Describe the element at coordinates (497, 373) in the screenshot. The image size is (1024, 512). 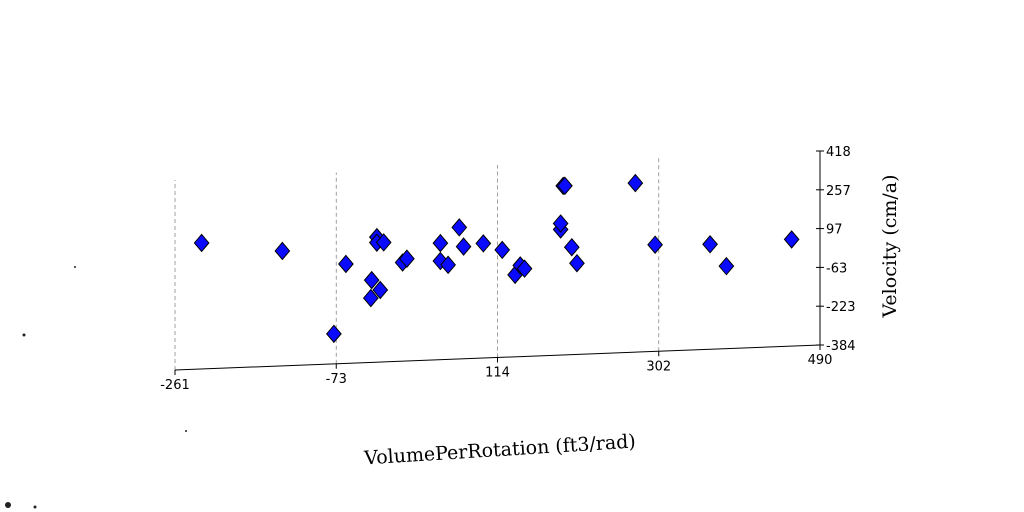
I see `x-tick-label: 114` at that location.